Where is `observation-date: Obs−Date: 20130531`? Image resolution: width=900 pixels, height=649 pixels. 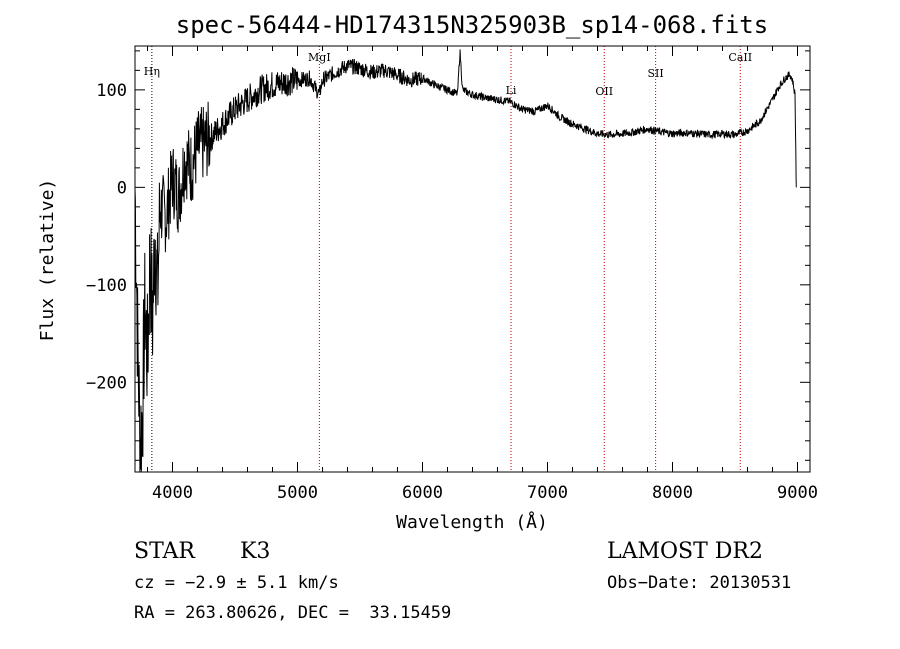 observation-date: Obs−Date: 20130531 is located at coordinates (699, 583).